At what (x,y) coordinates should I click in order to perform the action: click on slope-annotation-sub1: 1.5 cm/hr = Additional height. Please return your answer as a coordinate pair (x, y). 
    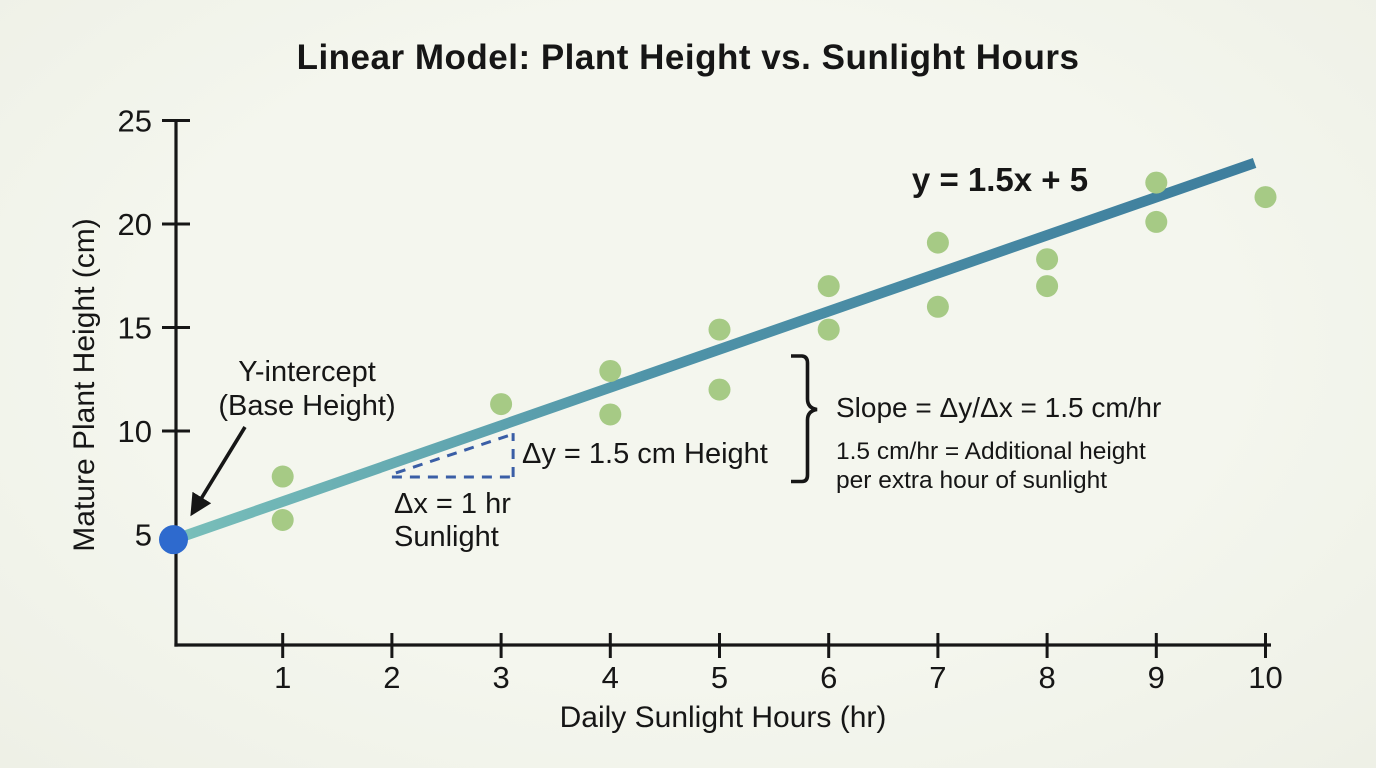
    Looking at the image, I should click on (991, 451).